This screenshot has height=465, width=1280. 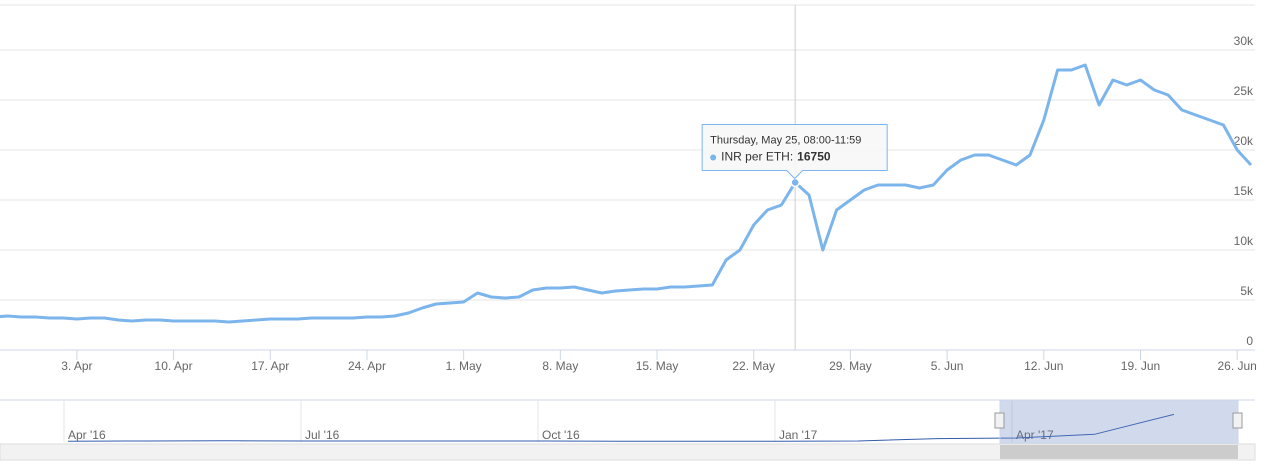 I want to click on x-tick-label: 5. Jun, so click(x=947, y=366).